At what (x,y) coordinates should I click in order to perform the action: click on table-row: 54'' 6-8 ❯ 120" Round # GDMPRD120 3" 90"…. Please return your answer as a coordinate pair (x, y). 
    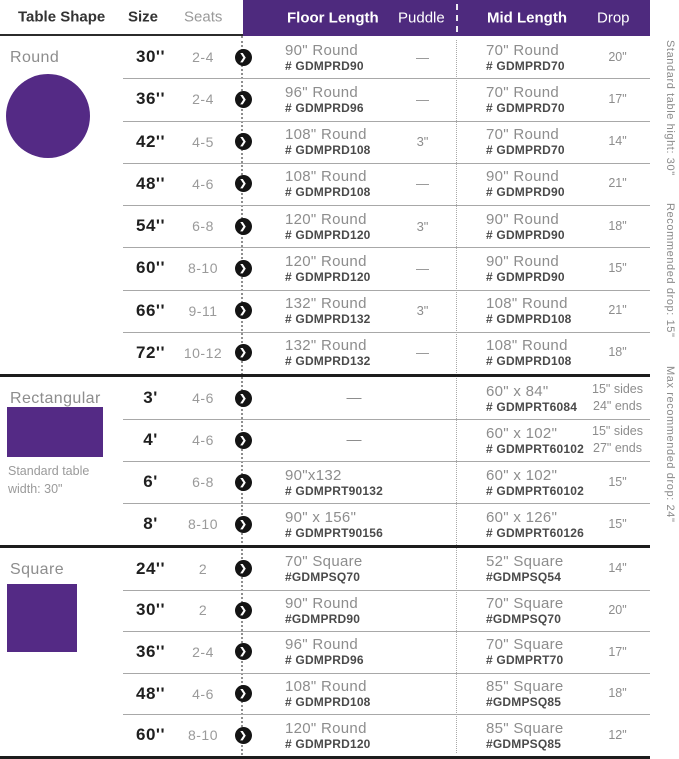
    Looking at the image, I should click on (339, 226).